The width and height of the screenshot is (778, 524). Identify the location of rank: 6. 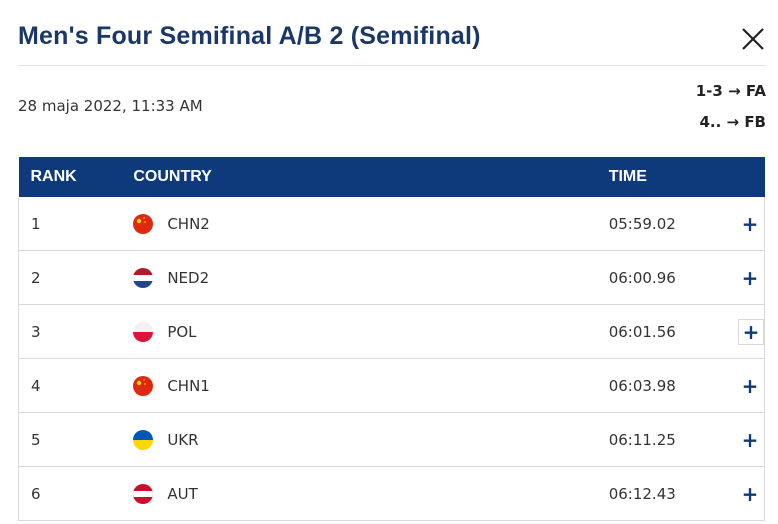
(76, 493).